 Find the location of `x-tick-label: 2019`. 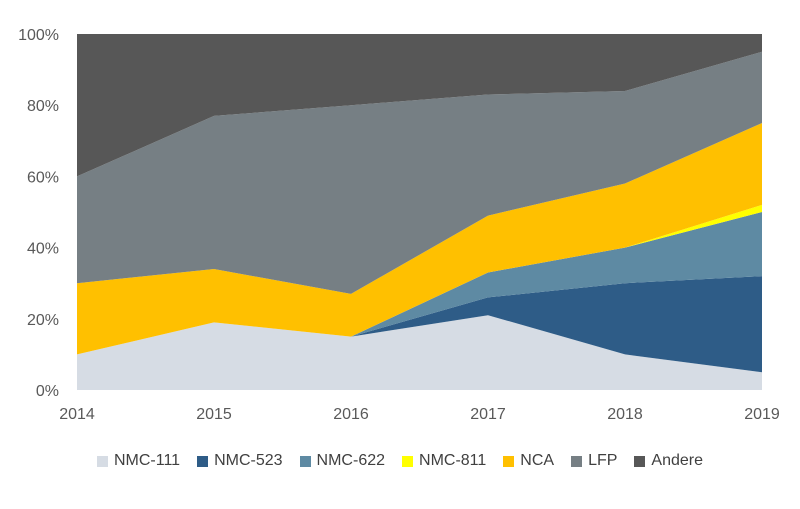

x-tick-label: 2019 is located at coordinates (762, 414).